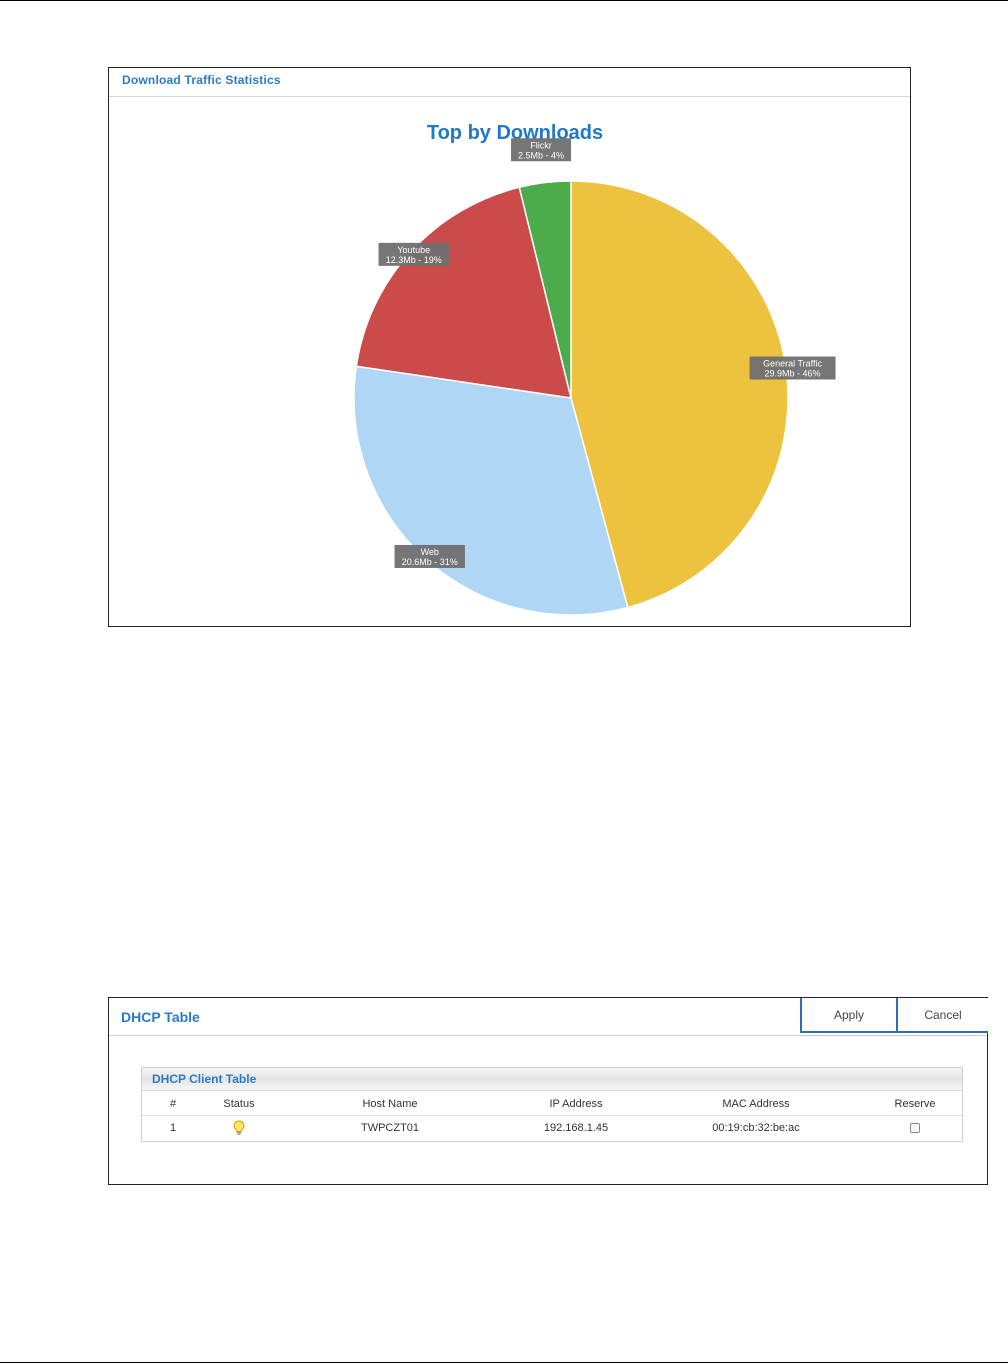 The image size is (1008, 1364). What do you see at coordinates (390, 1128) in the screenshot?
I see `row-host-name: TWPCZT01` at bounding box center [390, 1128].